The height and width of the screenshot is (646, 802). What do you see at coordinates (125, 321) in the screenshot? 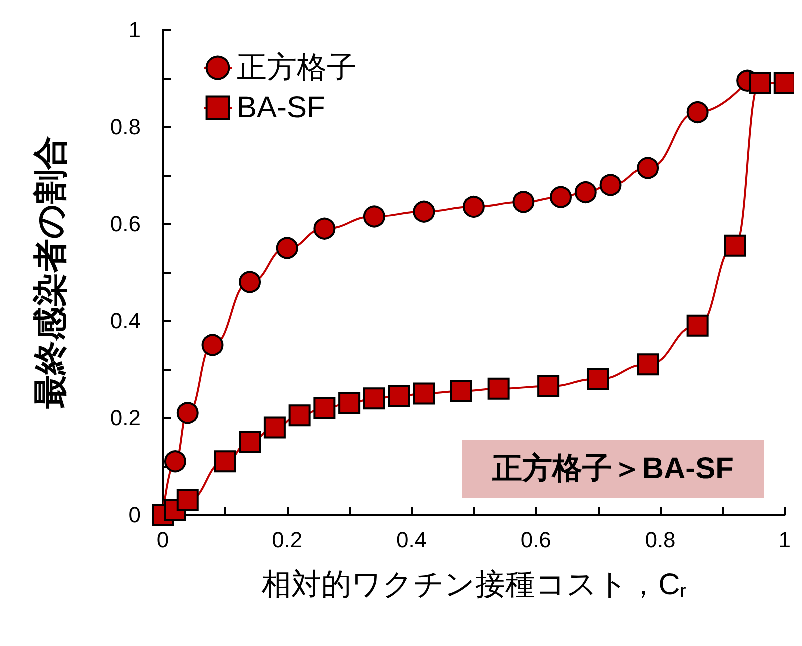
I see `y-tick-label: 0.4` at bounding box center [125, 321].